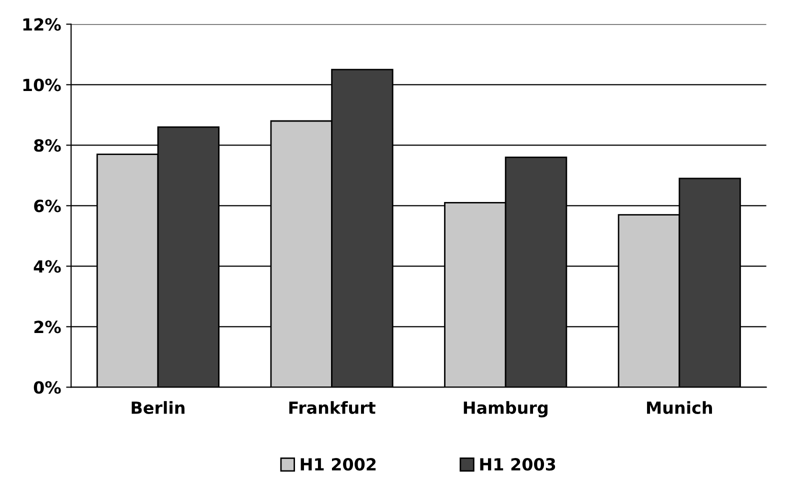 This screenshot has width=790, height=484. I want to click on y-tick-label: 12%, so click(42, 24).